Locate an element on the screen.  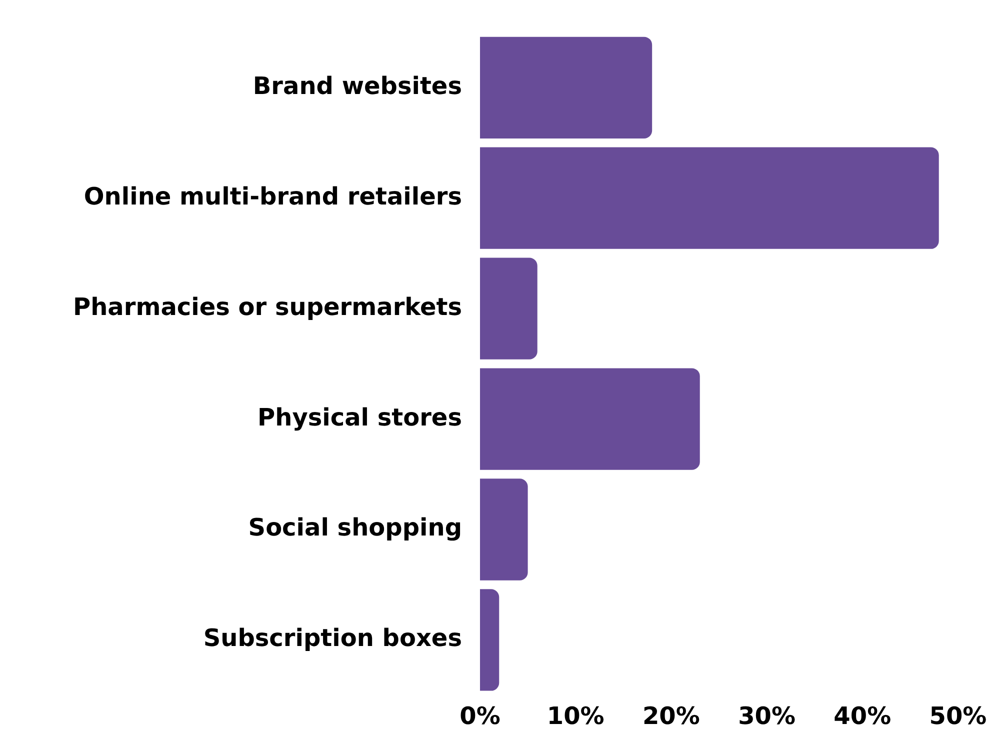
y-tick-label: Subscription boxes is located at coordinates (332, 638).